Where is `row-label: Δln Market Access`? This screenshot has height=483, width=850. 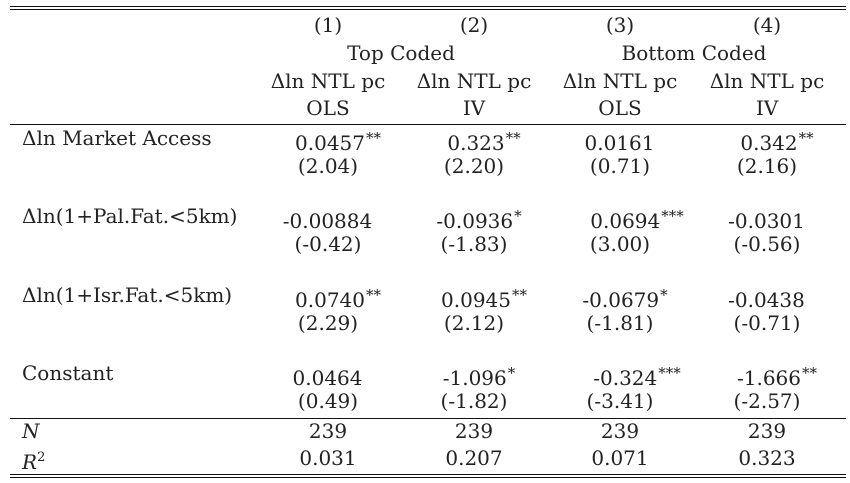
row-label: Δln Market Access is located at coordinates (117, 138).